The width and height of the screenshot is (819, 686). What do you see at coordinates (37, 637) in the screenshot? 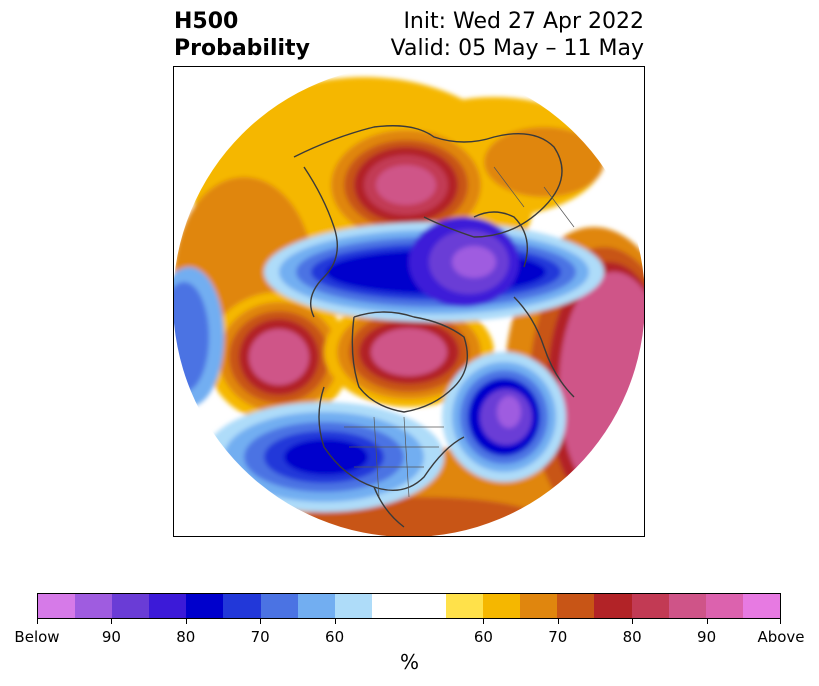
I see `colorbar-tick-label: Below` at bounding box center [37, 637].